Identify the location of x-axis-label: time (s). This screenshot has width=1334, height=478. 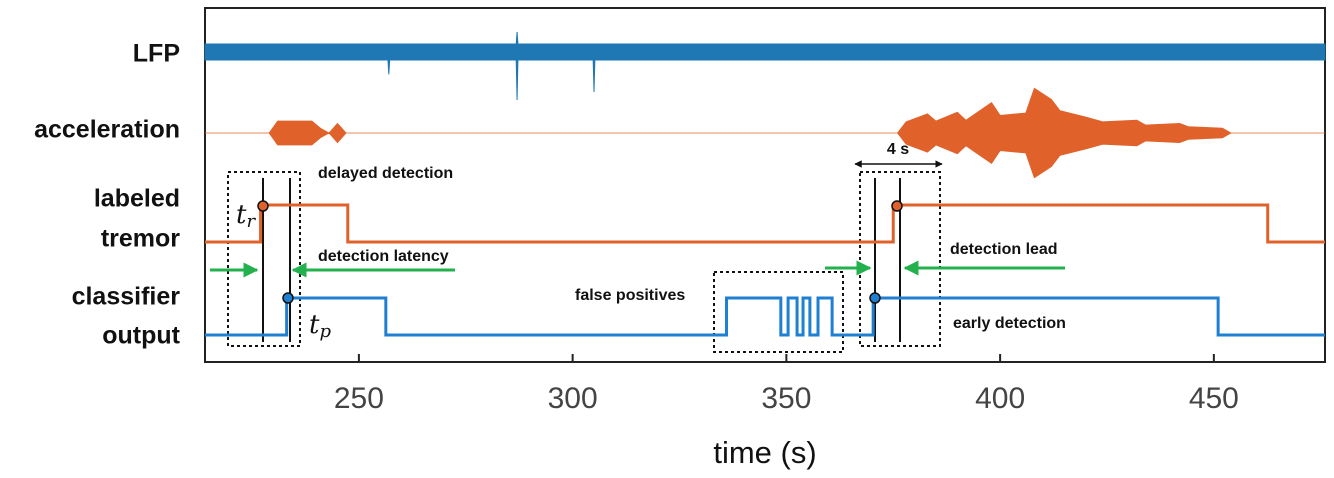
(764, 452).